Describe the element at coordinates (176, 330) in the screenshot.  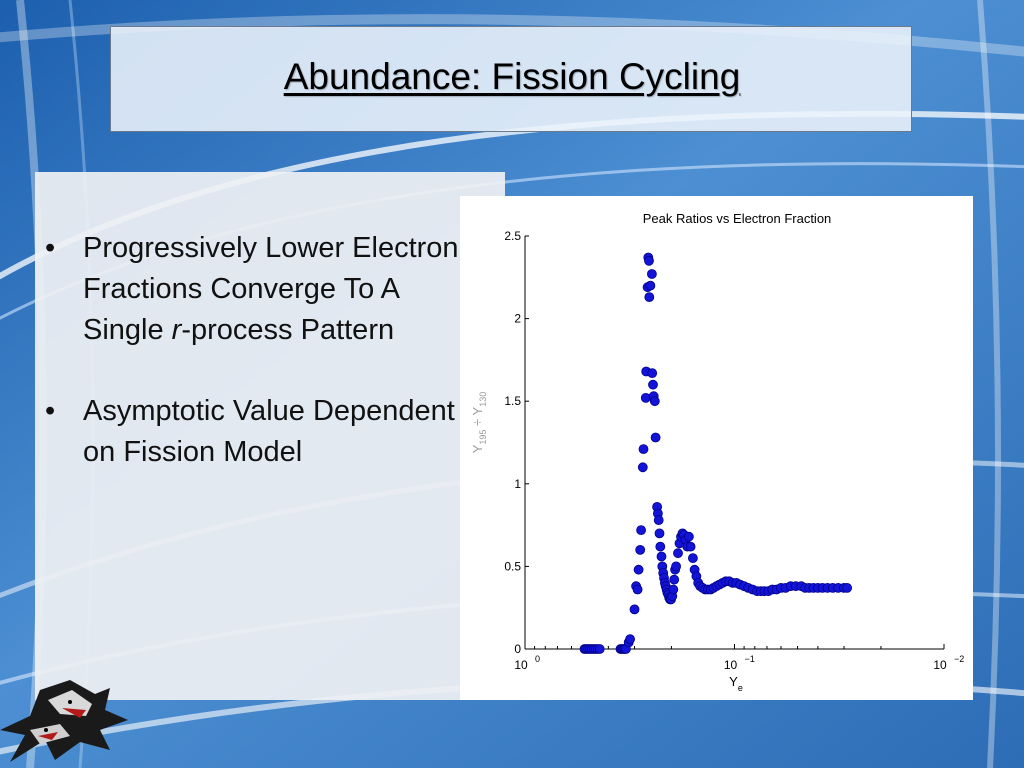
I see `bullet-text-italic: r` at that location.